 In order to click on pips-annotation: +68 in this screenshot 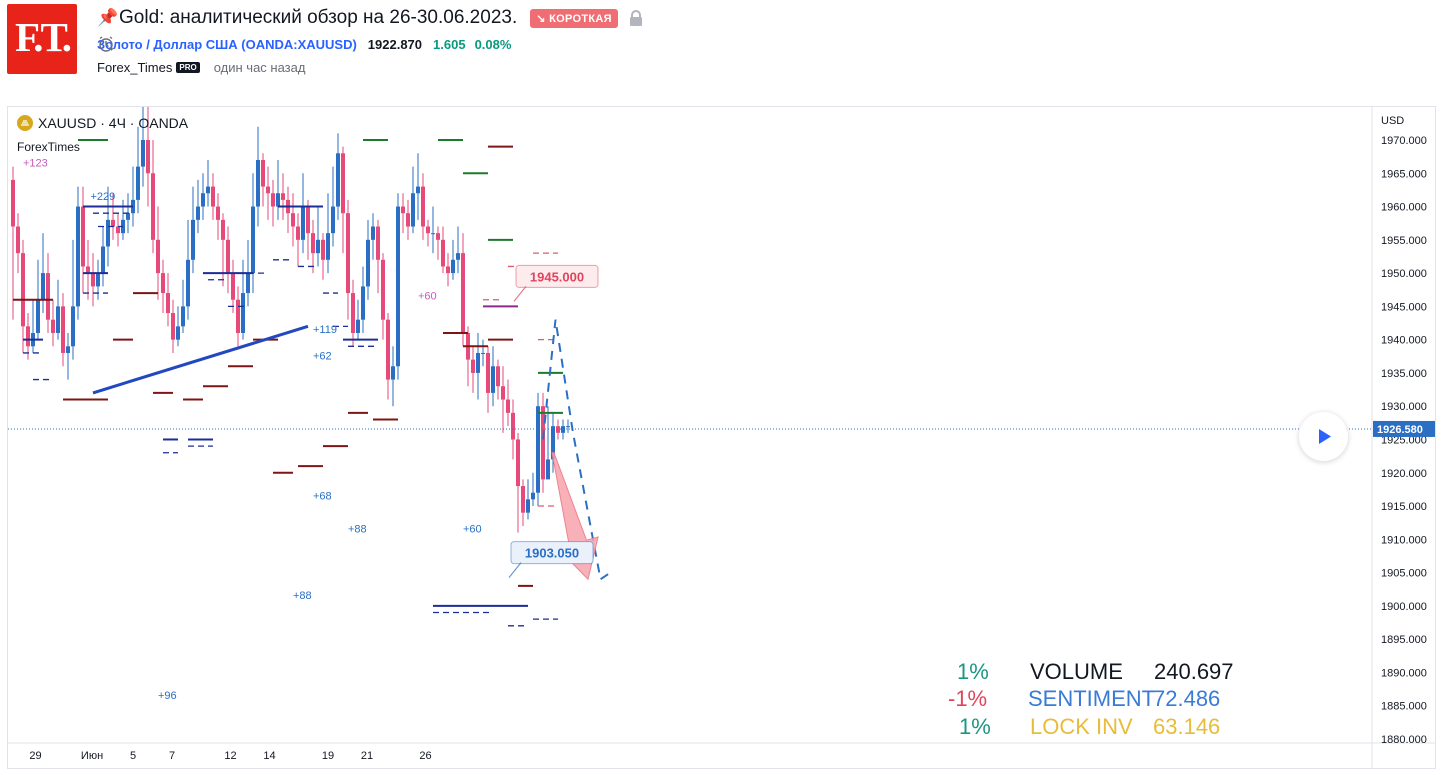, I will do `click(322, 496)`.